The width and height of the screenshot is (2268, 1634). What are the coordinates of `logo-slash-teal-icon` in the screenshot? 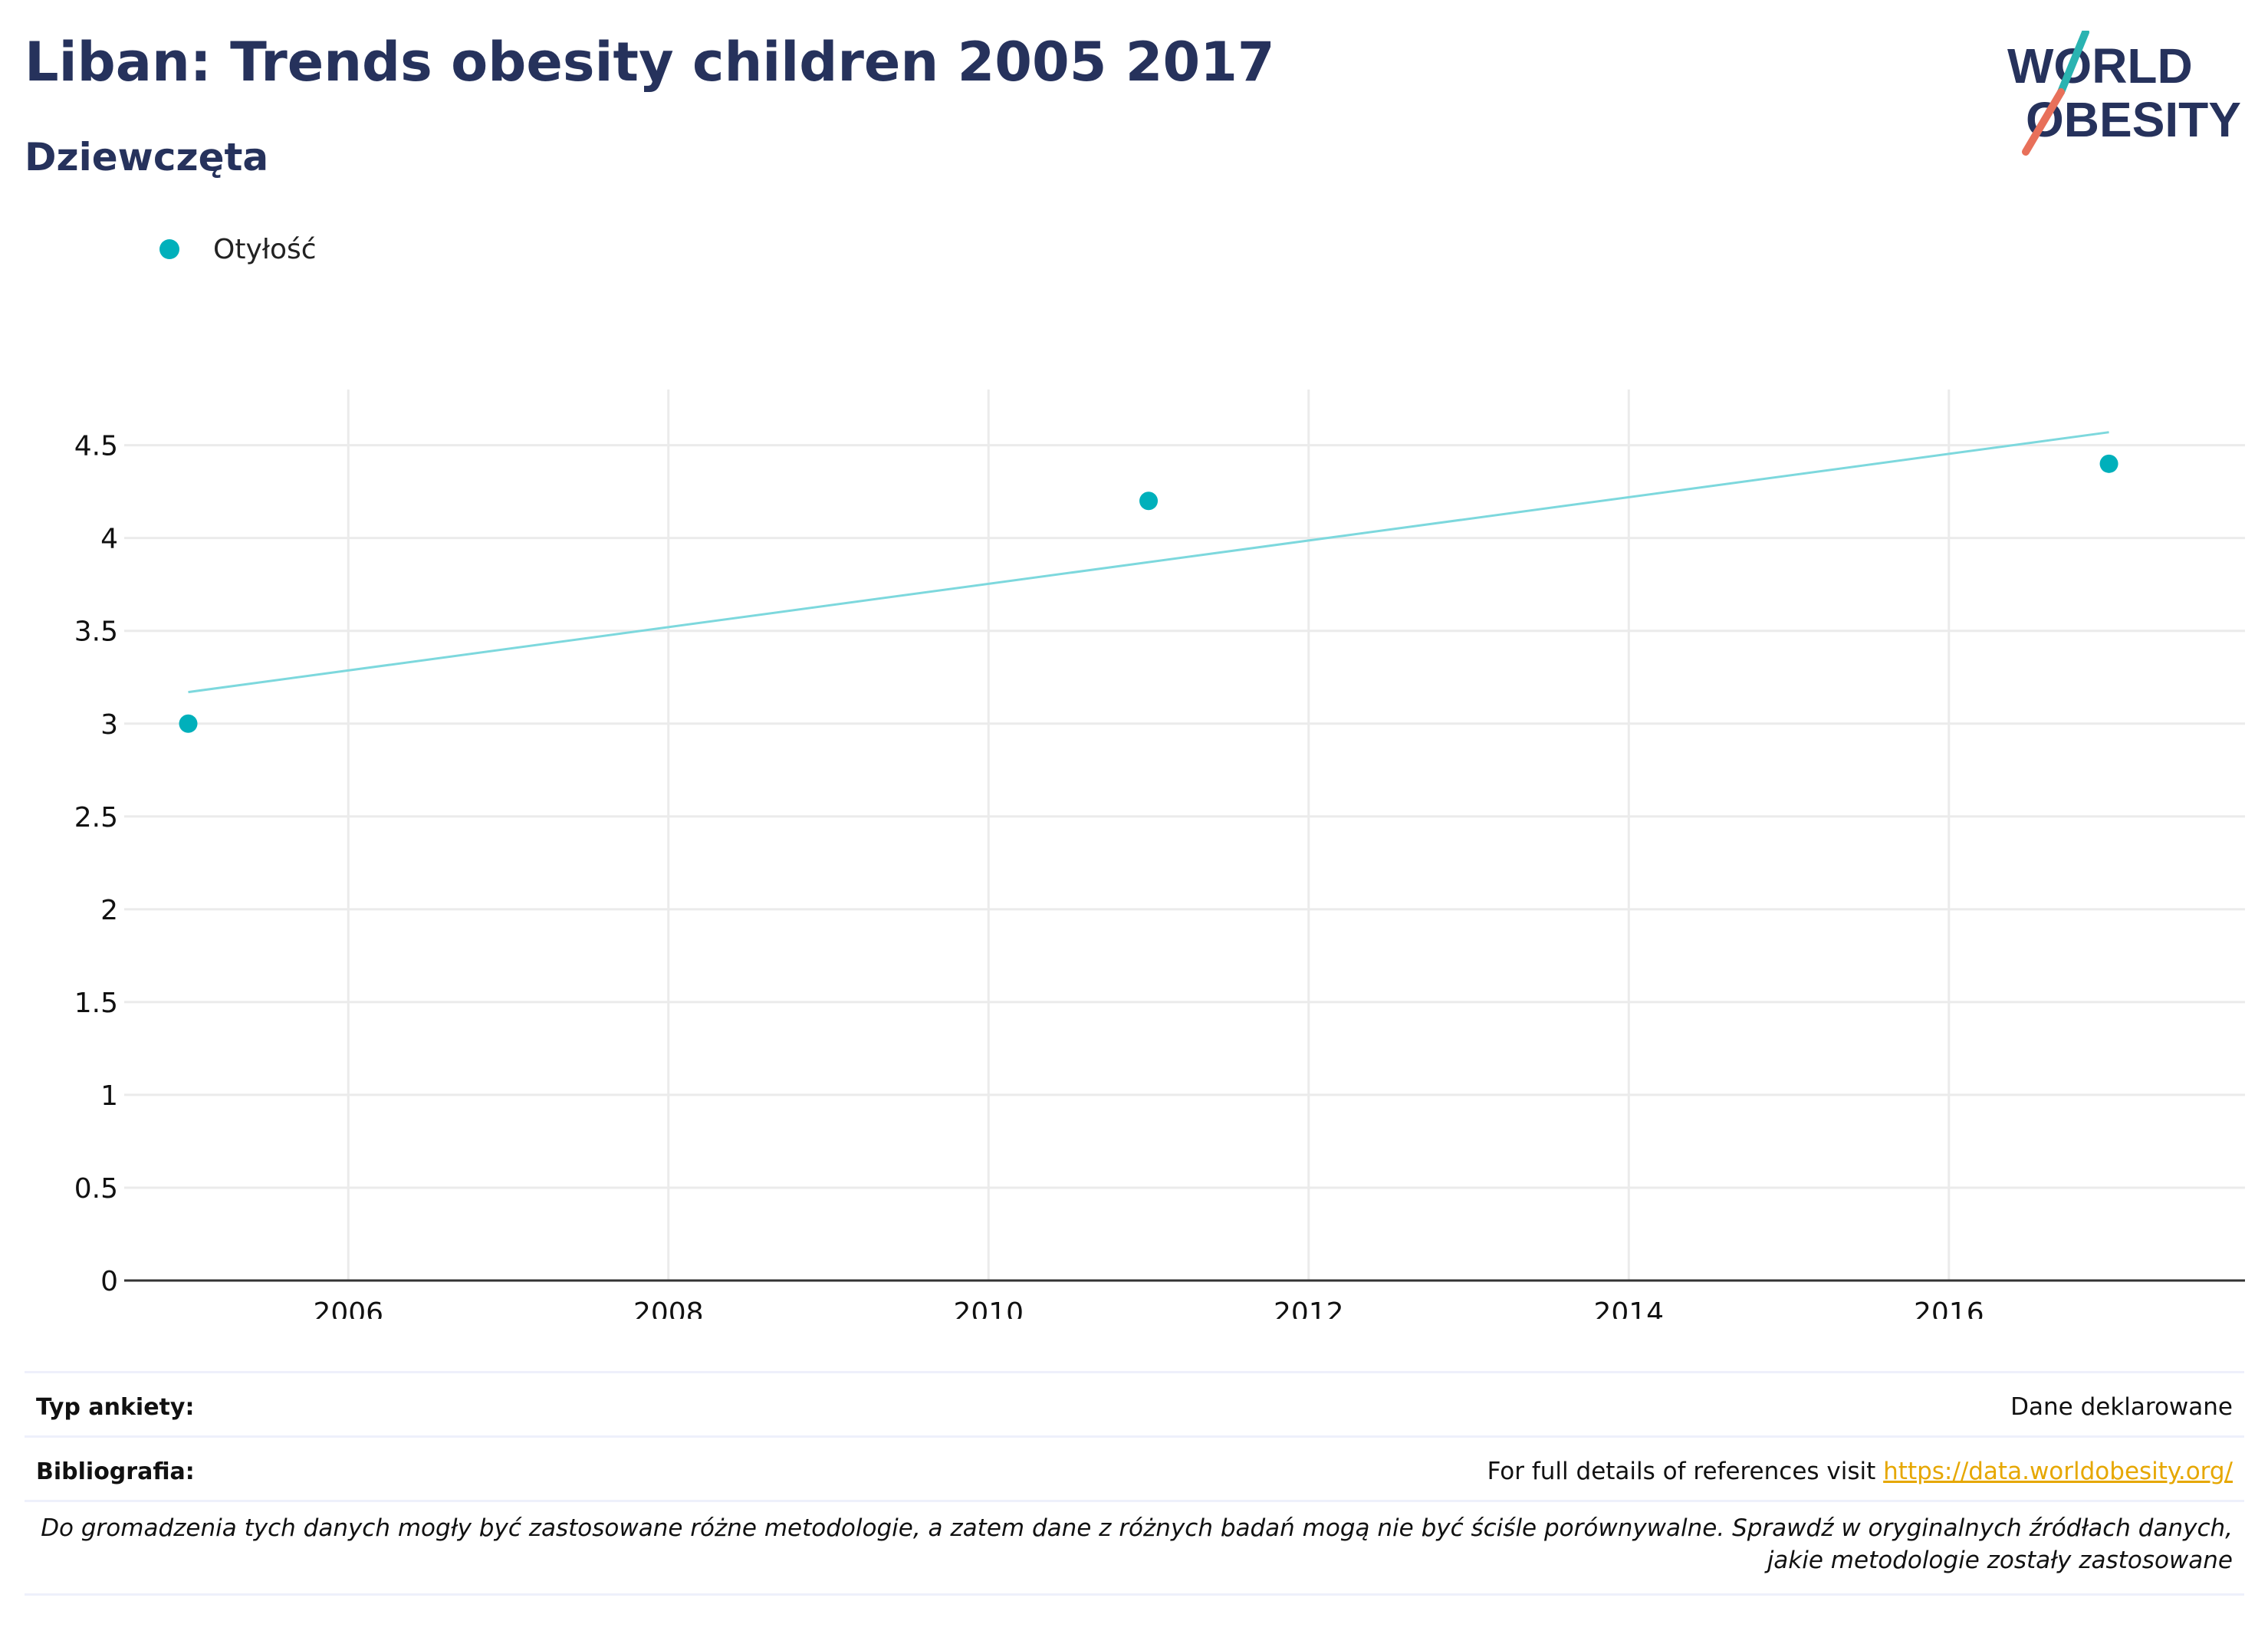 It's located at (2073, 64).